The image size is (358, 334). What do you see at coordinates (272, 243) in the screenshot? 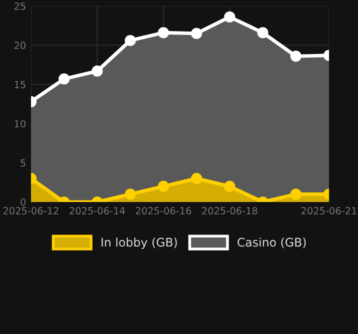
I see `legend-label: Casino (GB)` at bounding box center [272, 243].